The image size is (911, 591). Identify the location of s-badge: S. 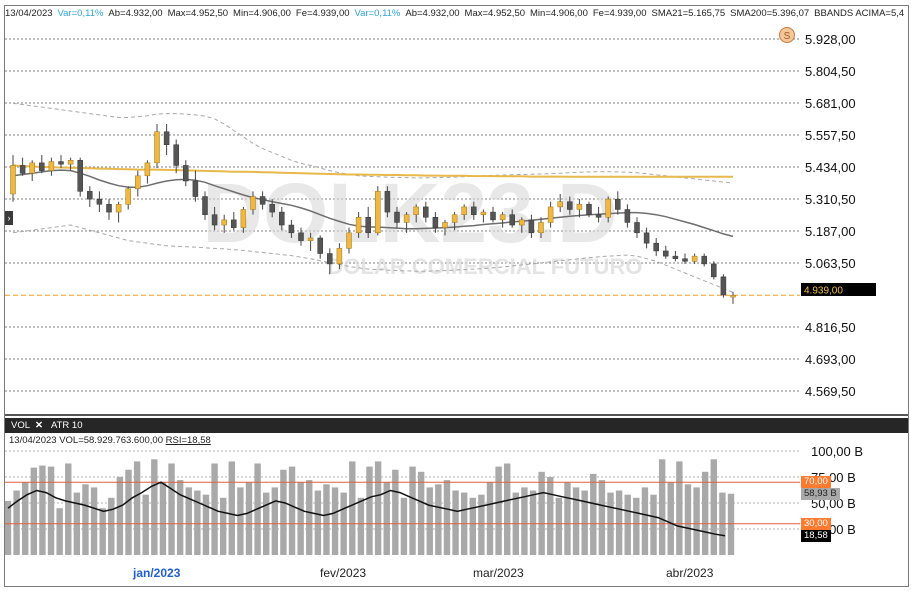
(787, 35).